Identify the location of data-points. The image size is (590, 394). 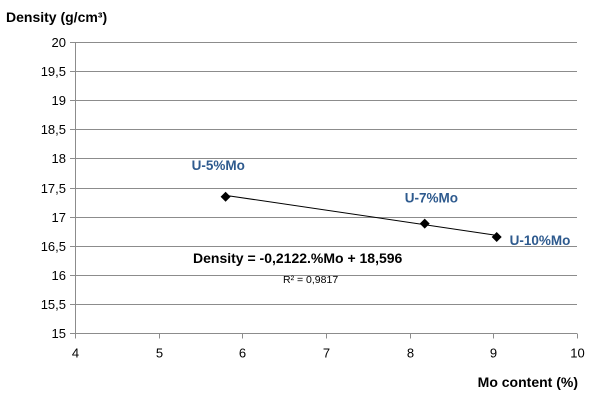
(361, 216).